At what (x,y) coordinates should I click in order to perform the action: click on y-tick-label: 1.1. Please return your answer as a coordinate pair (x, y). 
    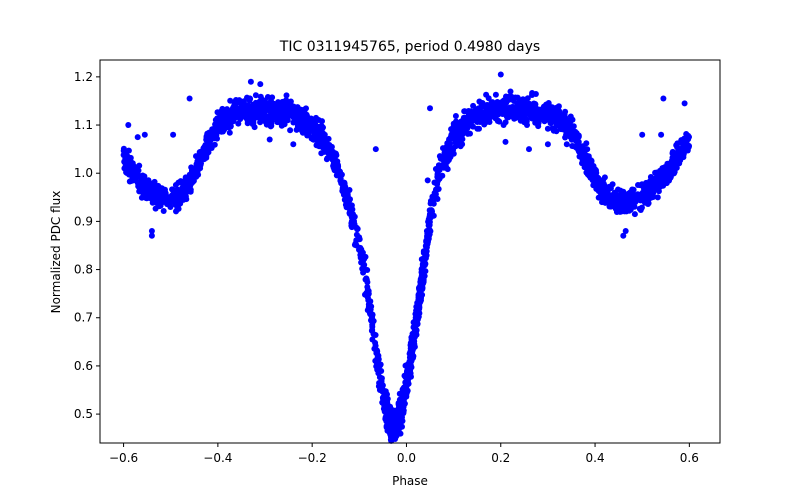
    Looking at the image, I should click on (83, 125).